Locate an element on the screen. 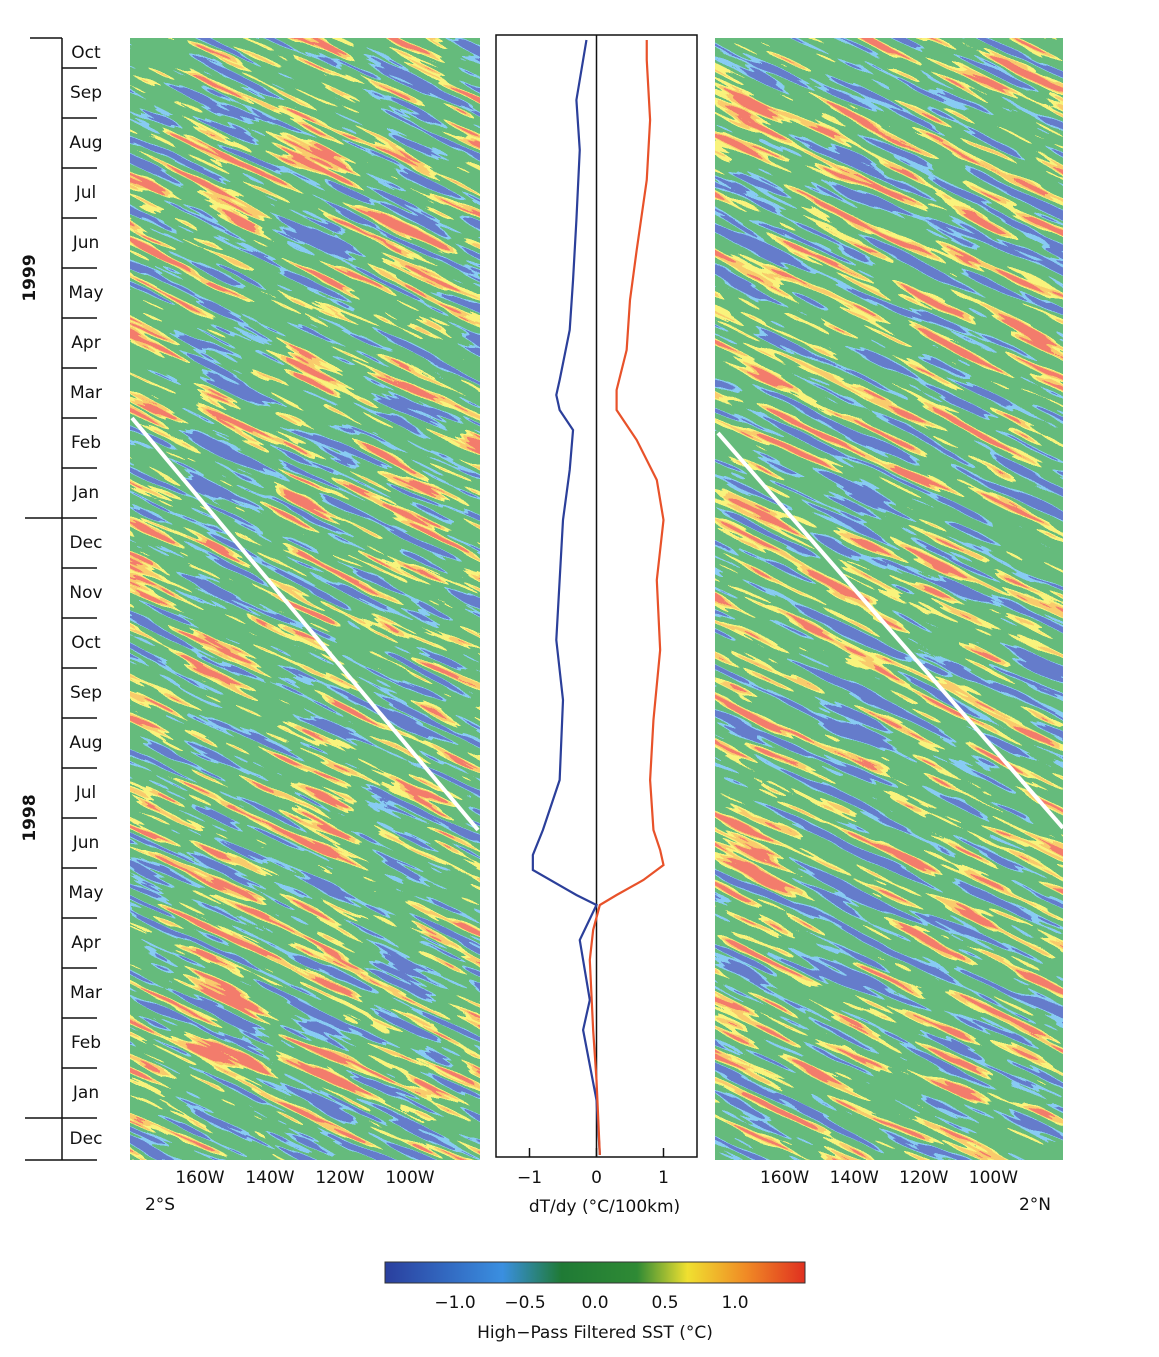  colorbar-tick-label: −0.5 is located at coordinates (524, 1303).